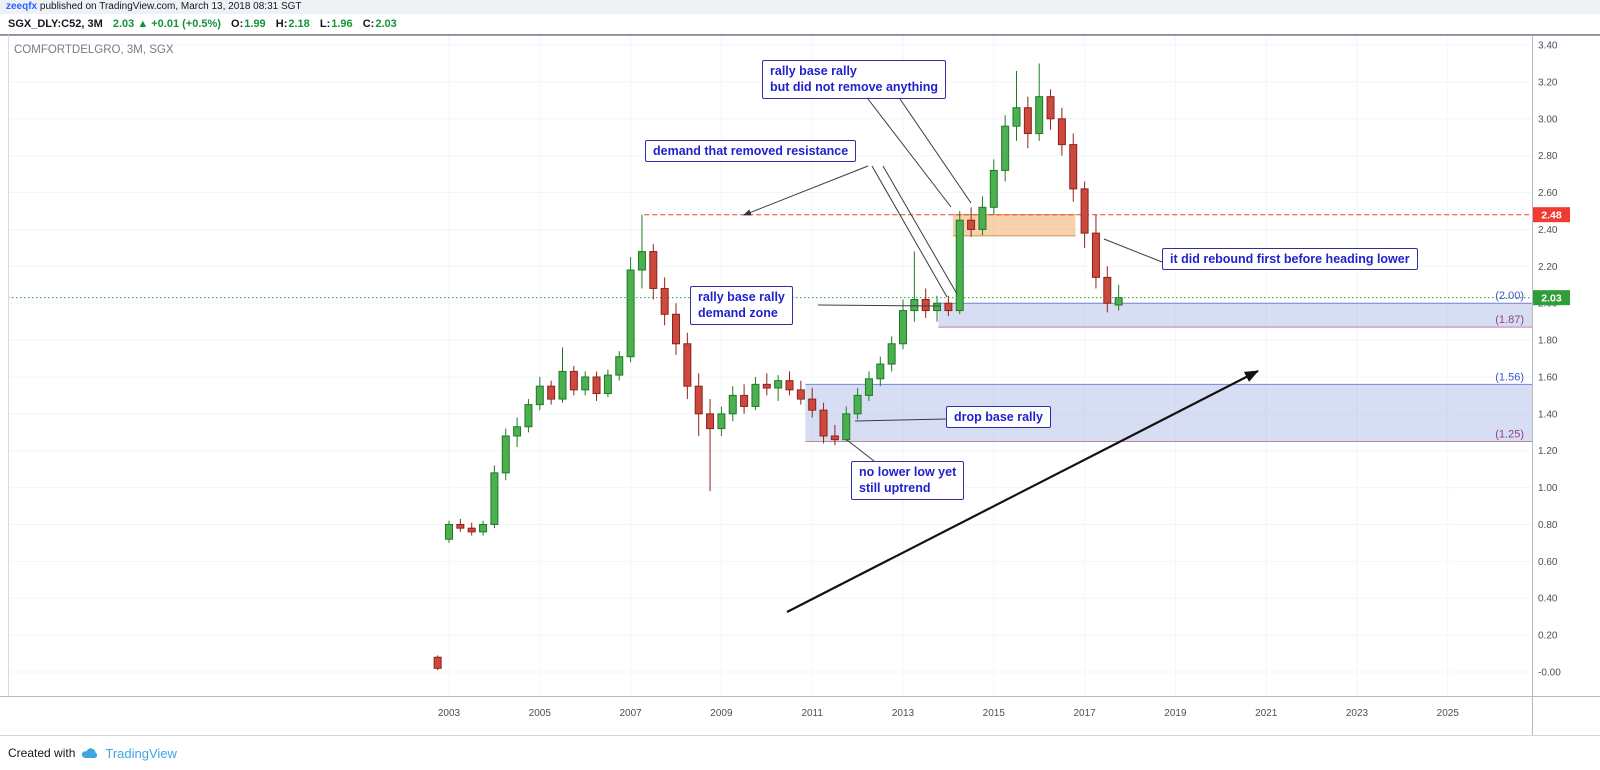 Image resolution: width=1600 pixels, height=770 pixels. What do you see at coordinates (42, 753) in the screenshot?
I see `created-with-text: Created with` at bounding box center [42, 753].